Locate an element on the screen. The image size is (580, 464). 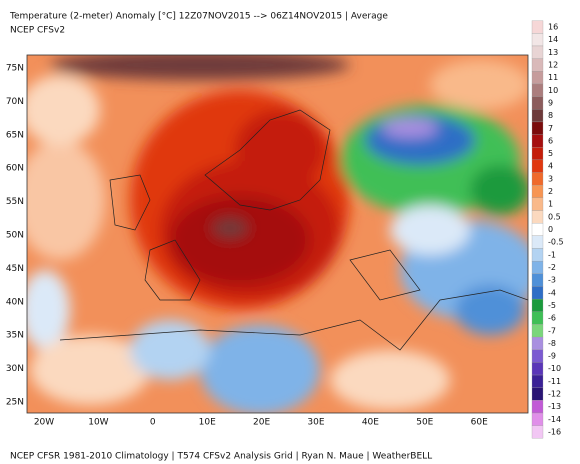
colorbar-label: 5 is located at coordinates (550, 153).